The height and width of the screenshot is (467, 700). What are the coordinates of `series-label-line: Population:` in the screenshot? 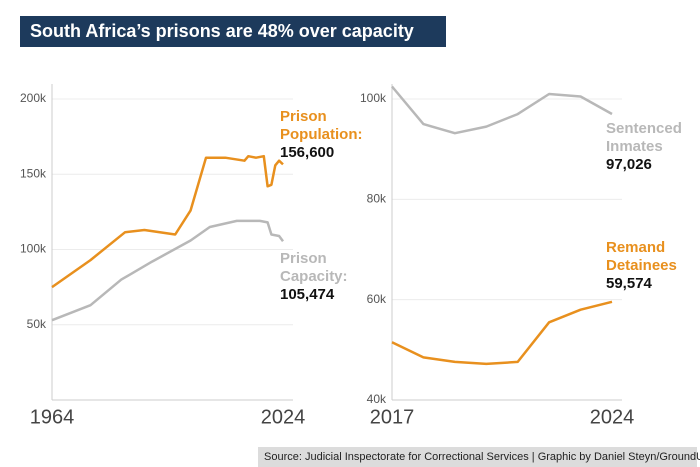 It's located at (321, 134).